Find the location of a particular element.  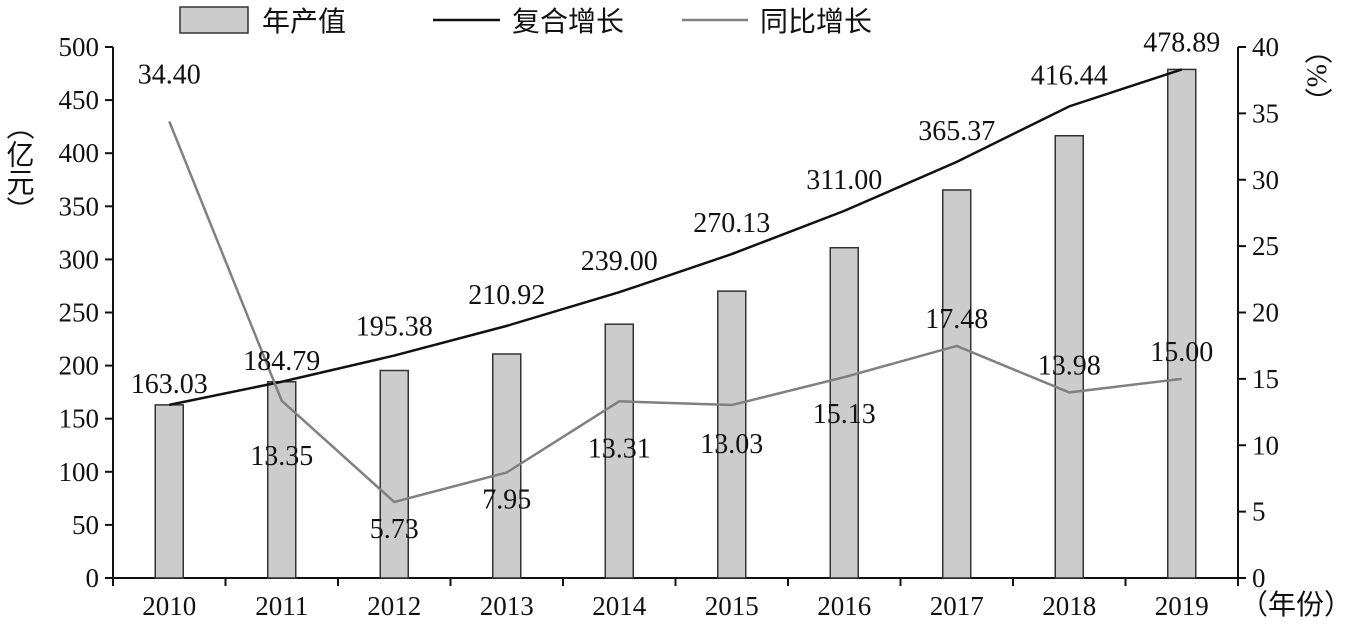

bar-value-label: 163.03 is located at coordinates (169, 384).